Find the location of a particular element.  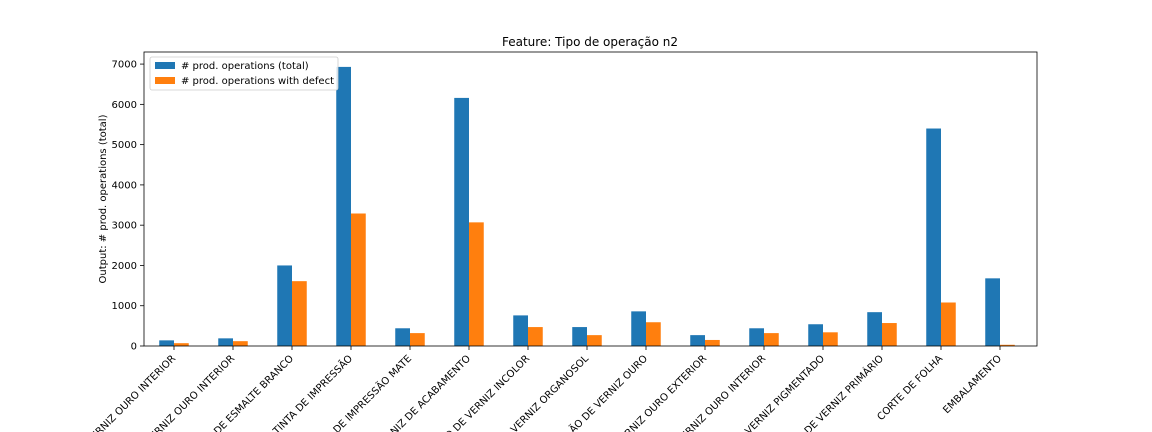

y-tick-label-4: 4000 is located at coordinates (124, 185).